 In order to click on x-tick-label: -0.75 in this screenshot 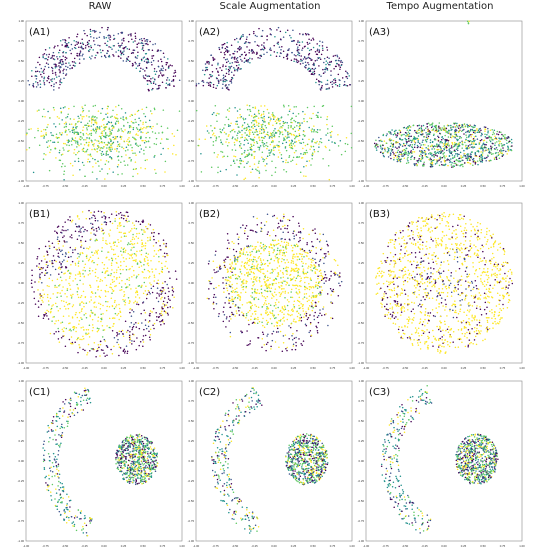, I will do `click(45, 186)`.